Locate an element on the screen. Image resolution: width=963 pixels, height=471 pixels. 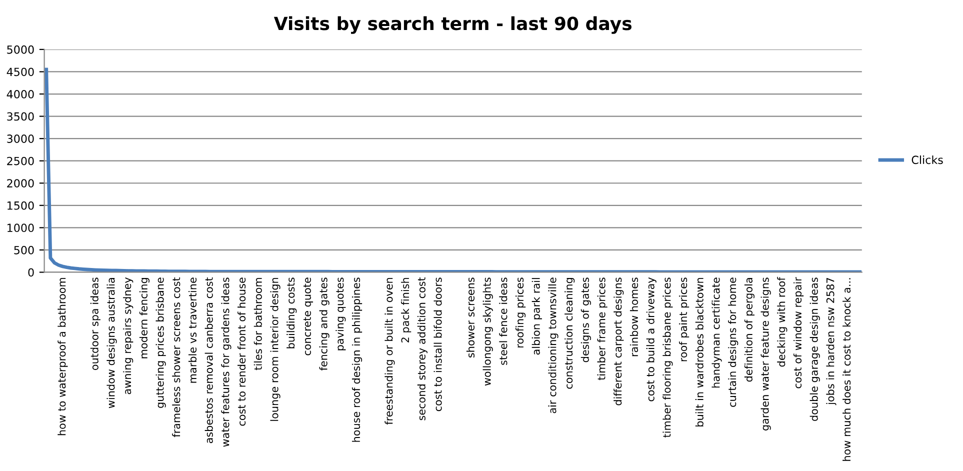
y-tick-label: 4000 is located at coordinates (20, 94).